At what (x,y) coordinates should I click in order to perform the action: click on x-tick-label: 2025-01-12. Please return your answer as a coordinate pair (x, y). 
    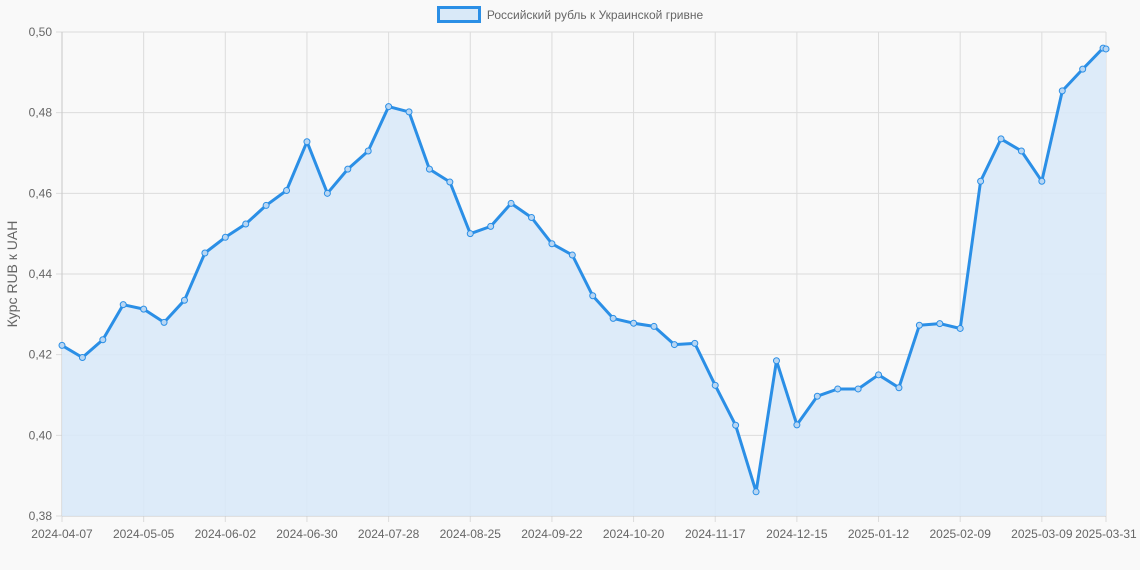
    Looking at the image, I should click on (879, 534).